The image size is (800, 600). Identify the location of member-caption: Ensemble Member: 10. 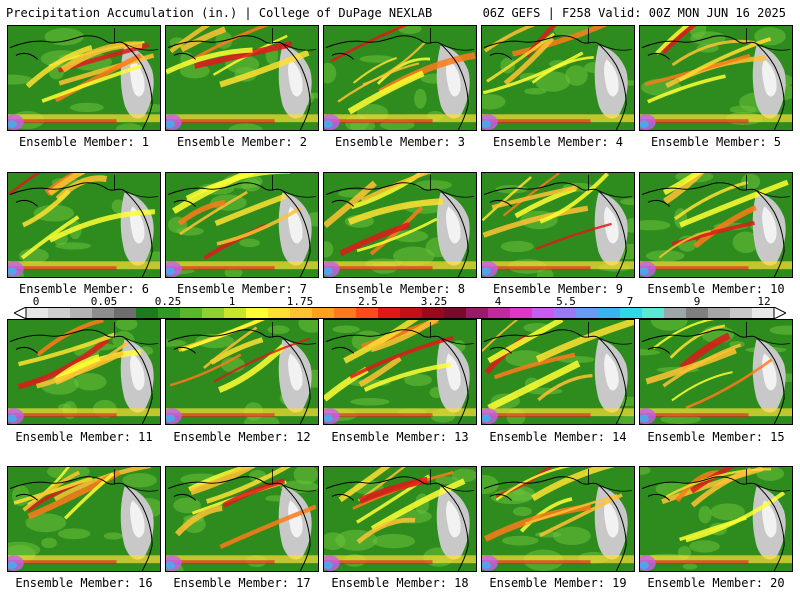
(716, 289).